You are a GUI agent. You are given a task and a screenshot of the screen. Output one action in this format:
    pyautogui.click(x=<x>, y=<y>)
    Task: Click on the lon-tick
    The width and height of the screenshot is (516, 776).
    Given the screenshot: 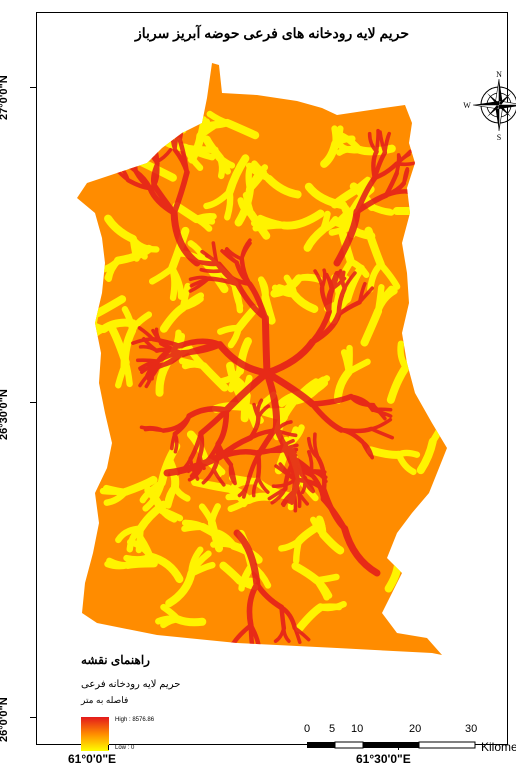 What is the action you would take?
    pyautogui.click(x=398, y=747)
    